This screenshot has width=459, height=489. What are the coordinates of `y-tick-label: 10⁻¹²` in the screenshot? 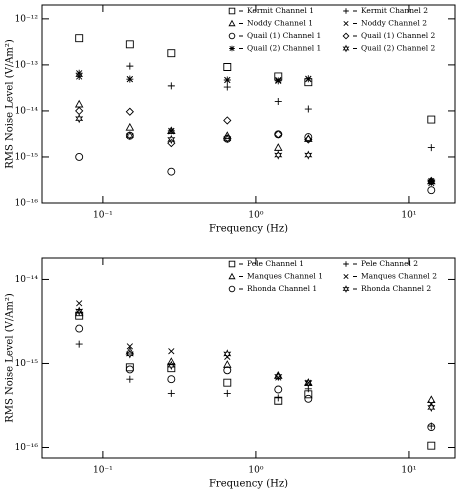 It's located at (27, 19).